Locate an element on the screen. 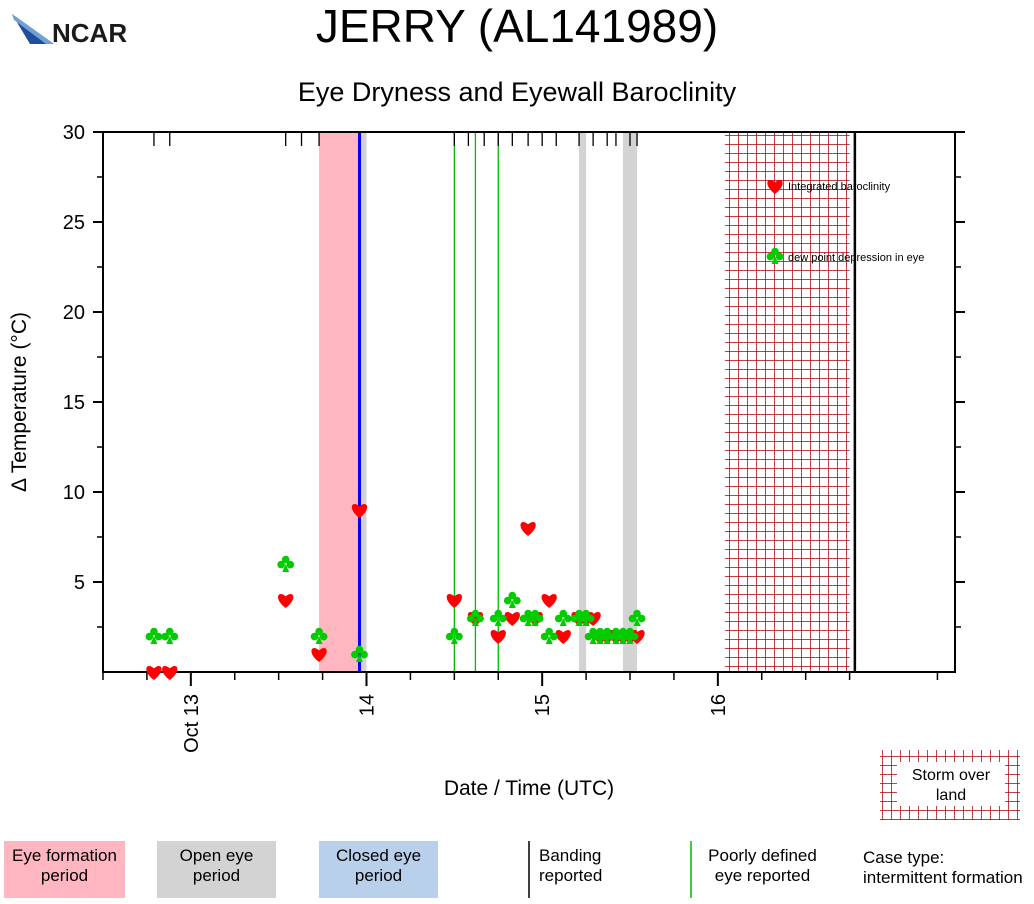 Image resolution: width=1034 pixels, height=904 pixels. legend-banding-label: Banding reported is located at coordinates (571, 865).